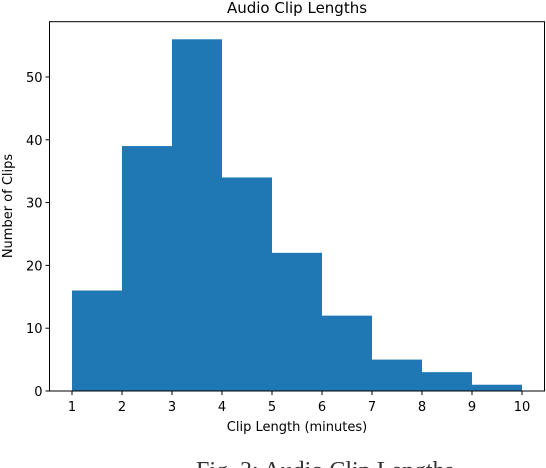 The image size is (546, 468). Describe the element at coordinates (34, 141) in the screenshot. I see `y-tick-label: 40` at that location.